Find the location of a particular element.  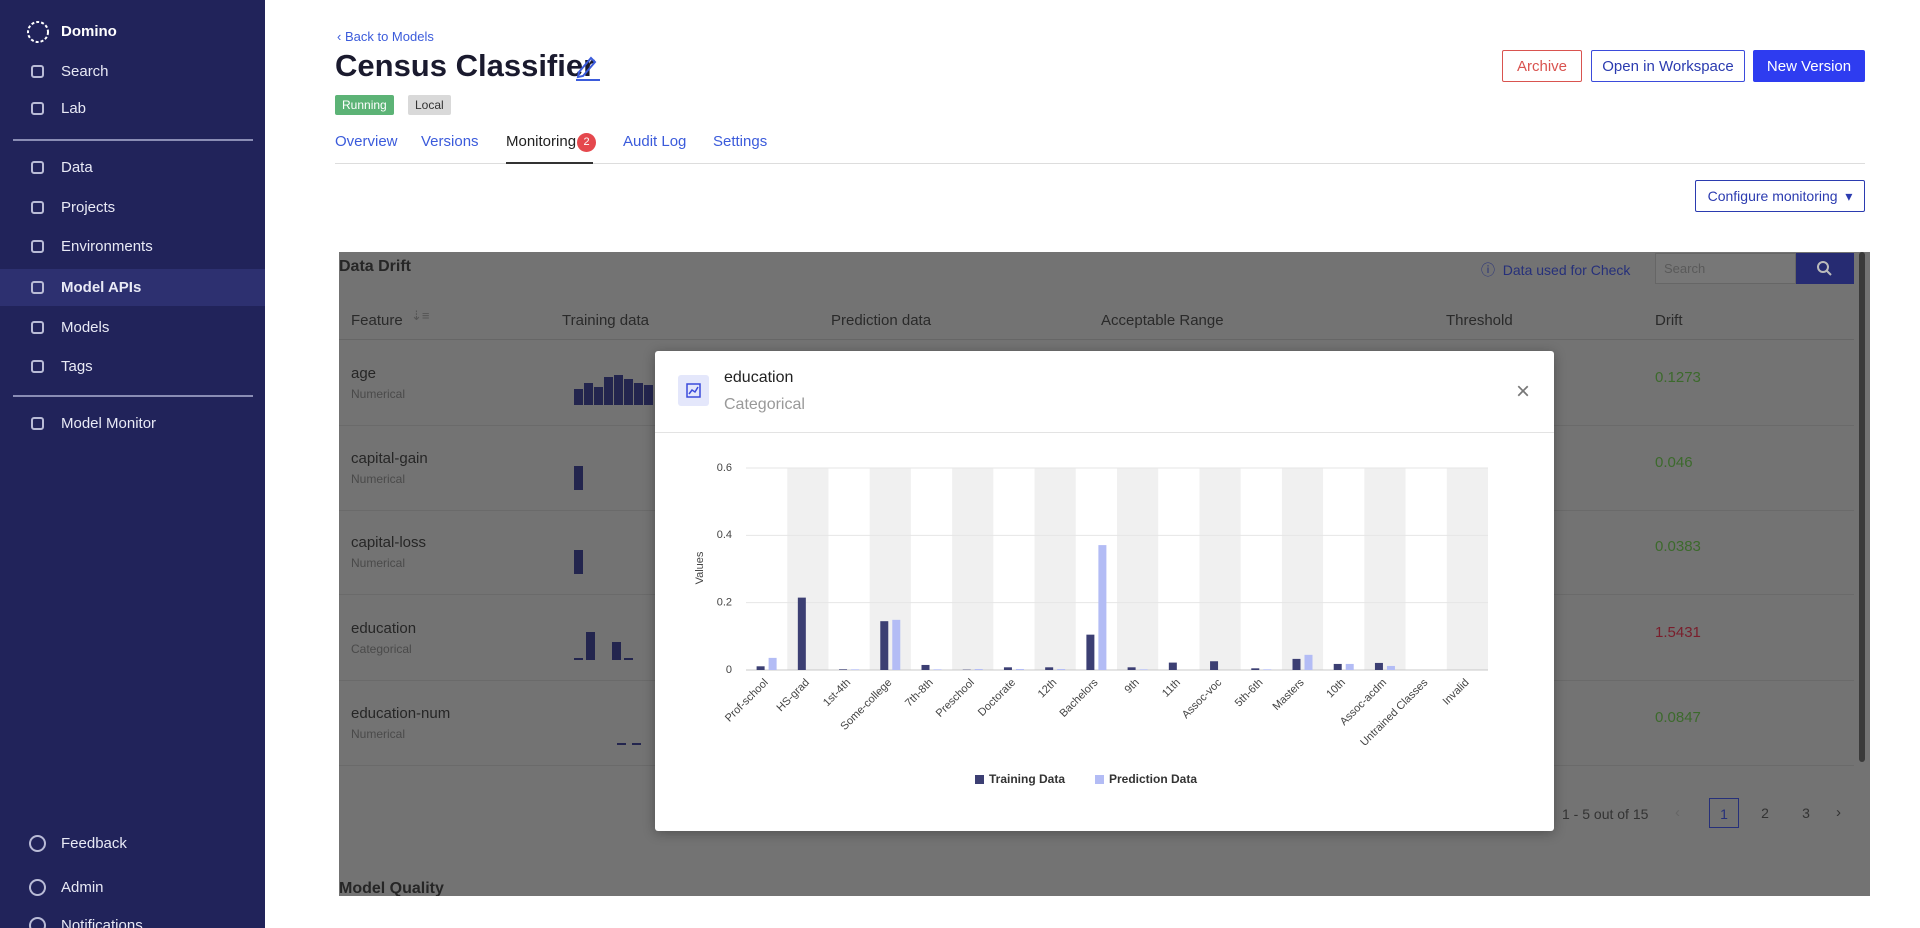

tabs-divider is located at coordinates (1100, 163).